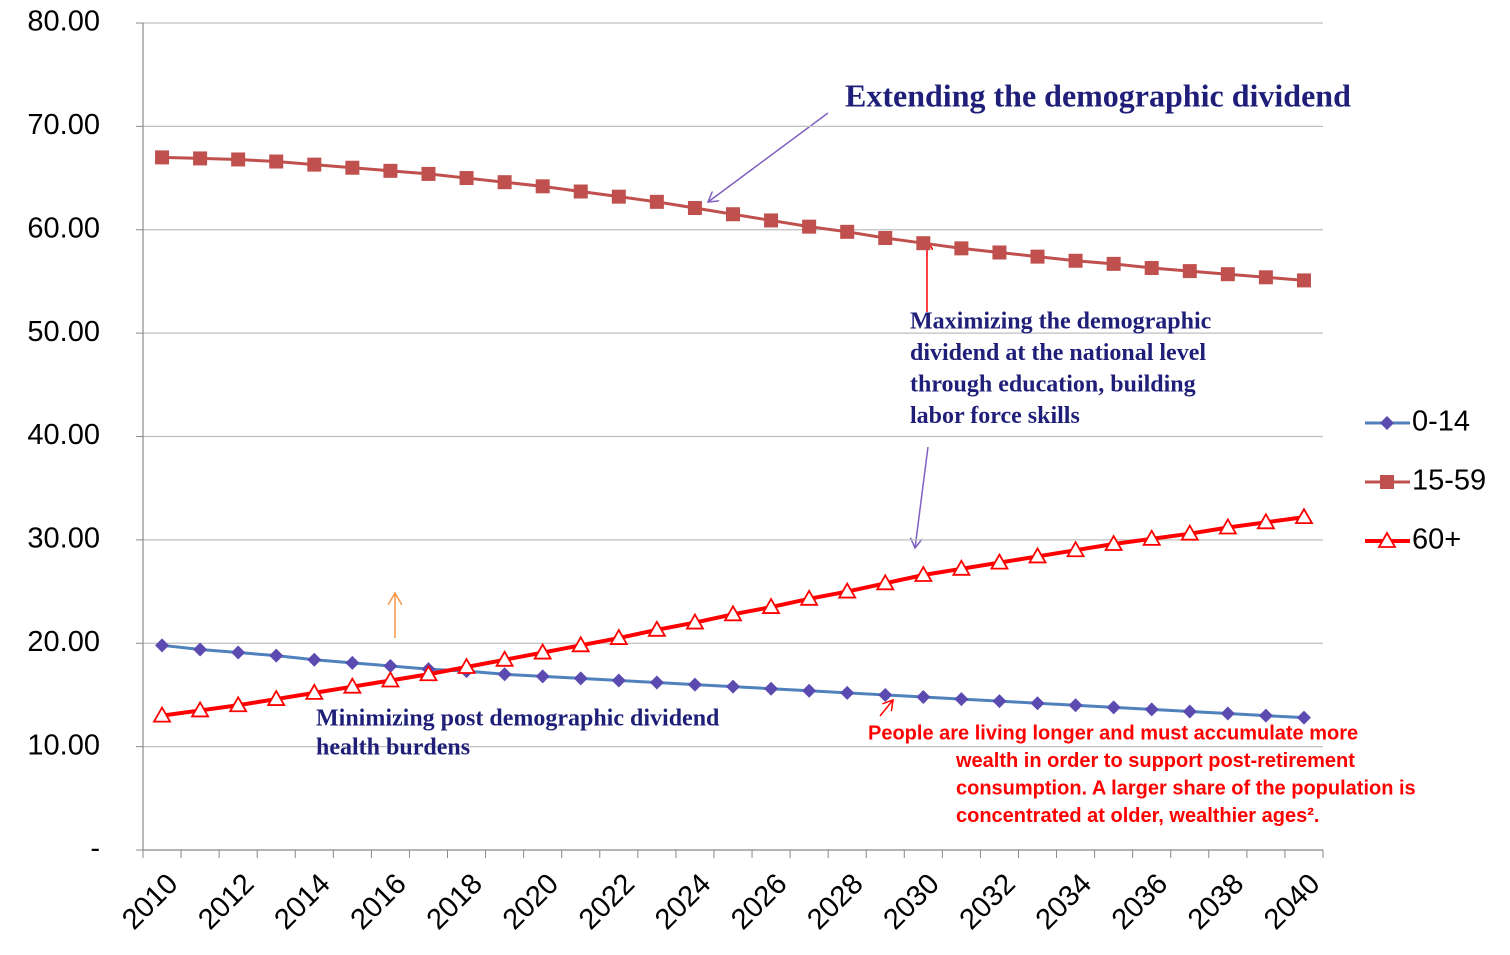 Image resolution: width=1510 pixels, height=955 pixels. Describe the element at coordinates (1449, 481) in the screenshot. I see `legend-label: 15-59` at that location.